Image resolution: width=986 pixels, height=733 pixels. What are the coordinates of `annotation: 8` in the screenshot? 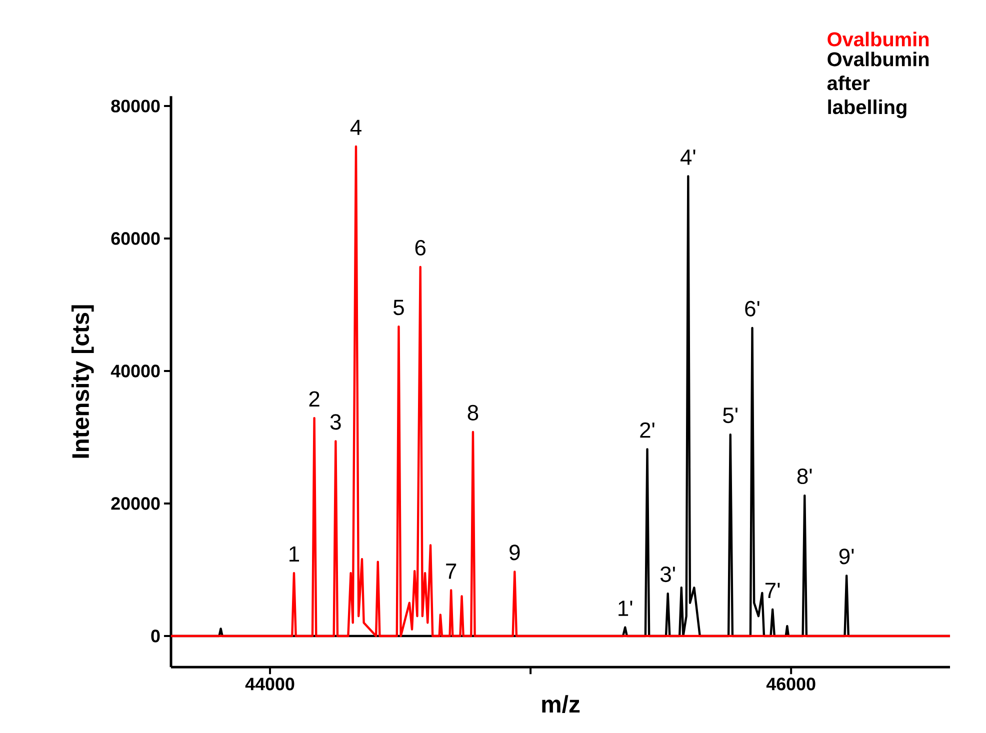 It's located at (473, 412).